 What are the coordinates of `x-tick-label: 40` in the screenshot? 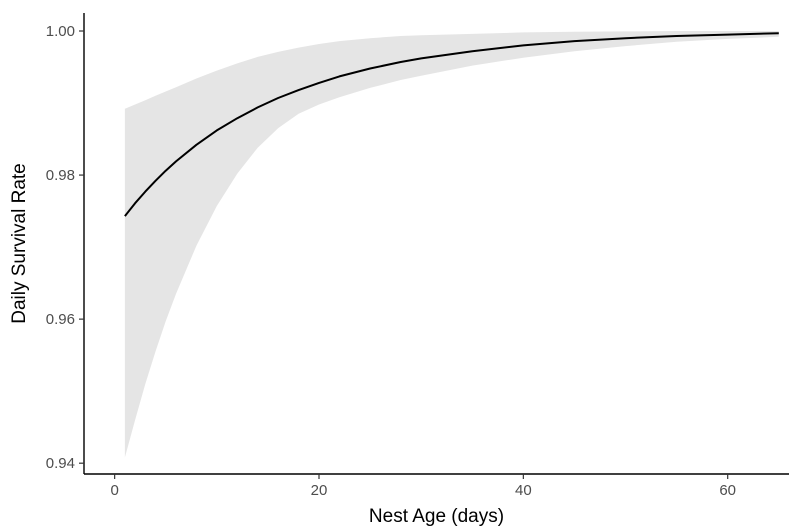 It's located at (523, 490).